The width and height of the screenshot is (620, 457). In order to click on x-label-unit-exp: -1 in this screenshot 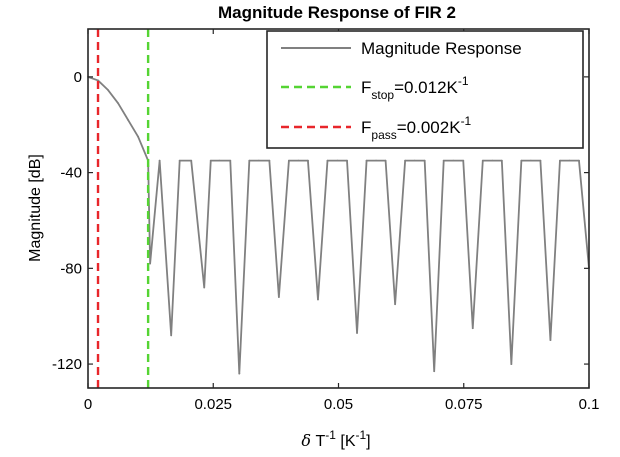, I will do `click(361, 435)`.